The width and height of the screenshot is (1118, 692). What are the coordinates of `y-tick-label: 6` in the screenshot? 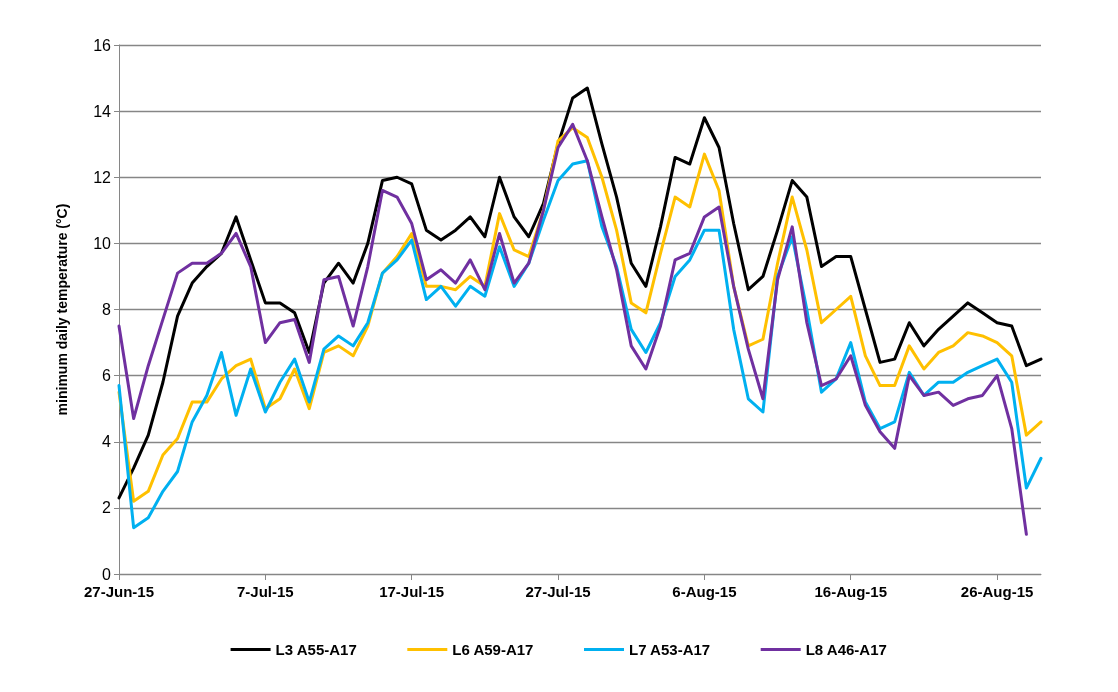 It's located at (107, 376).